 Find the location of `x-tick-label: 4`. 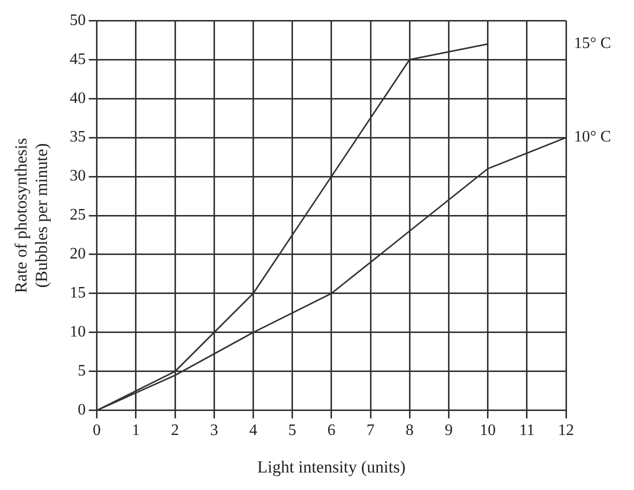

x-tick-label: 4 is located at coordinates (253, 431).